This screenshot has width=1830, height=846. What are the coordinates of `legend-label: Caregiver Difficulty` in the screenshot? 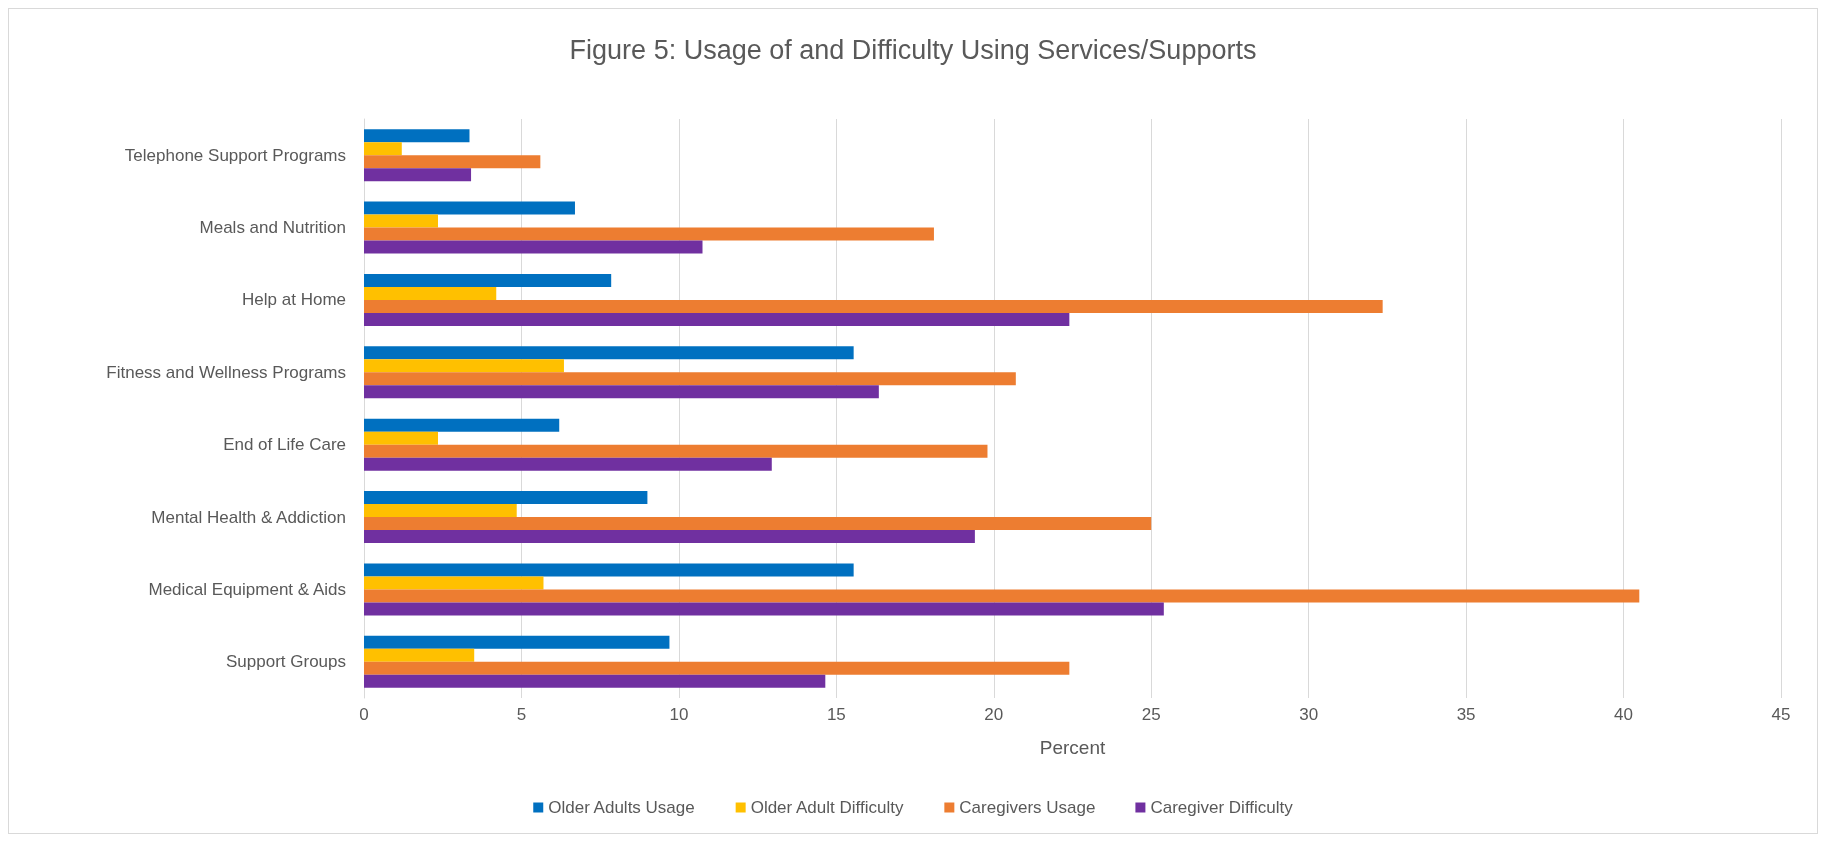 It's located at (1222, 807).